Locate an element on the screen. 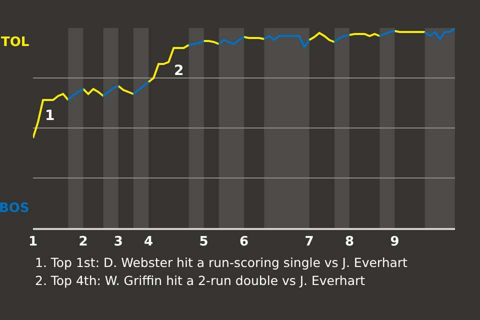 The width and height of the screenshot is (480, 320). x-tick-label: 9 is located at coordinates (395, 242).